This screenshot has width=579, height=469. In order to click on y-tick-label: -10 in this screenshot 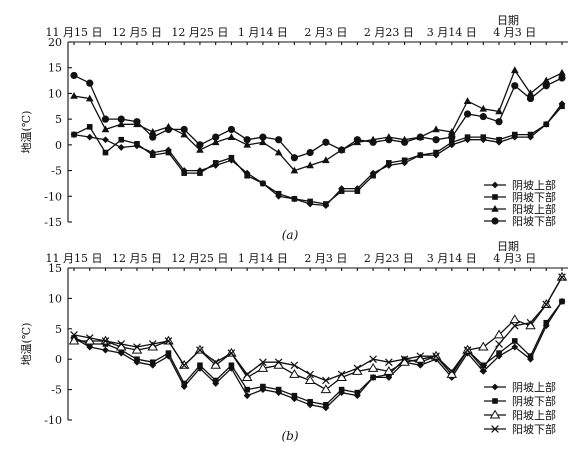, I will do `click(53, 196)`.